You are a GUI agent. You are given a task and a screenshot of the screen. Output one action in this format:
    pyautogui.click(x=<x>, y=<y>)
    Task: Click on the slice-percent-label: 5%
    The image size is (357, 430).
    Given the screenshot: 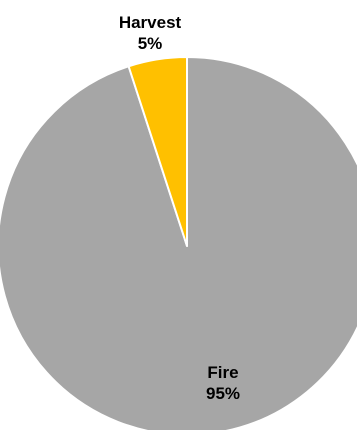 What is the action you would take?
    pyautogui.click(x=150, y=43)
    